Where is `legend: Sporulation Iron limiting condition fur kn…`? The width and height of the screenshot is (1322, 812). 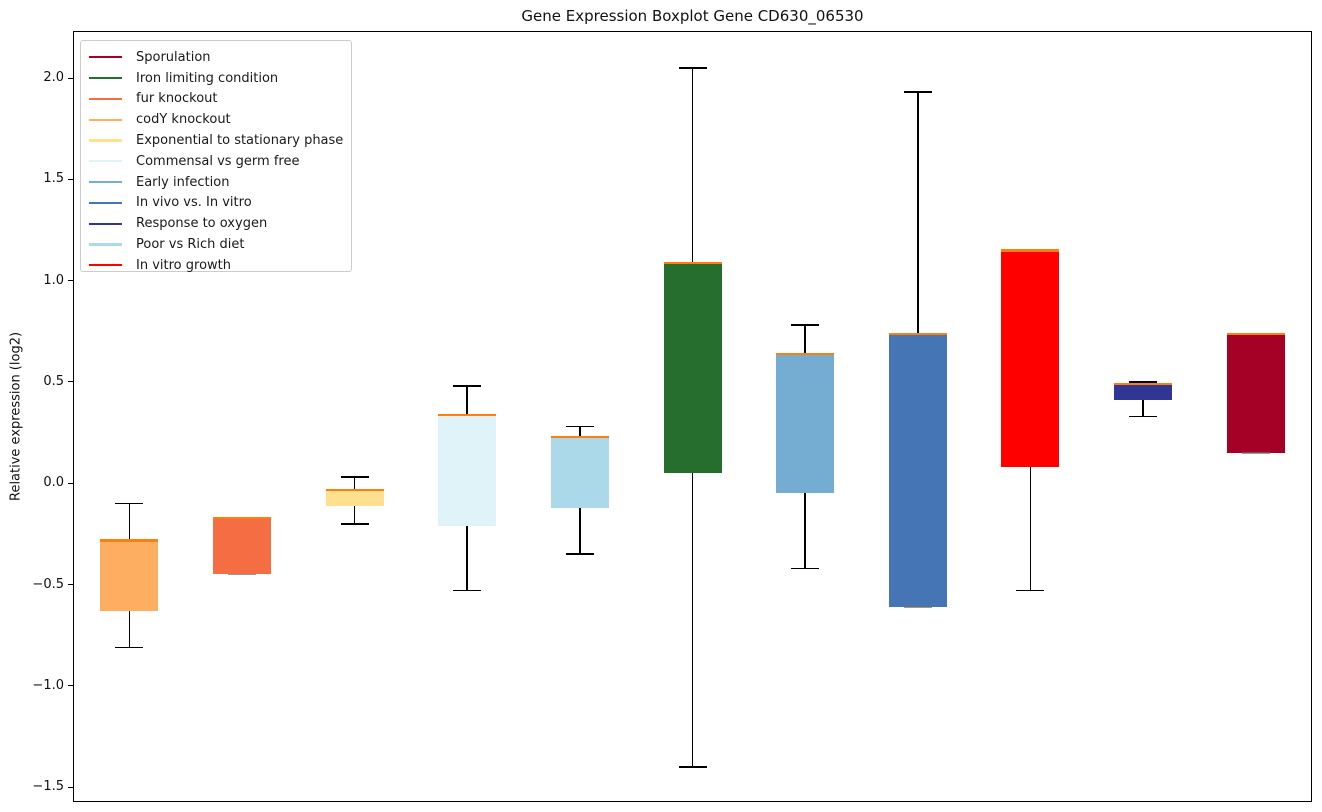
legend: Sporulation Iron limiting condition fur kn… is located at coordinates (216, 156).